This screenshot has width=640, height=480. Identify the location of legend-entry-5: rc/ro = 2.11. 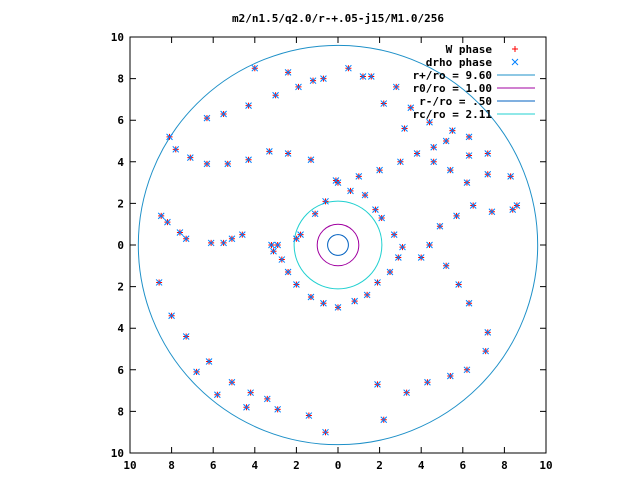
(474, 114).